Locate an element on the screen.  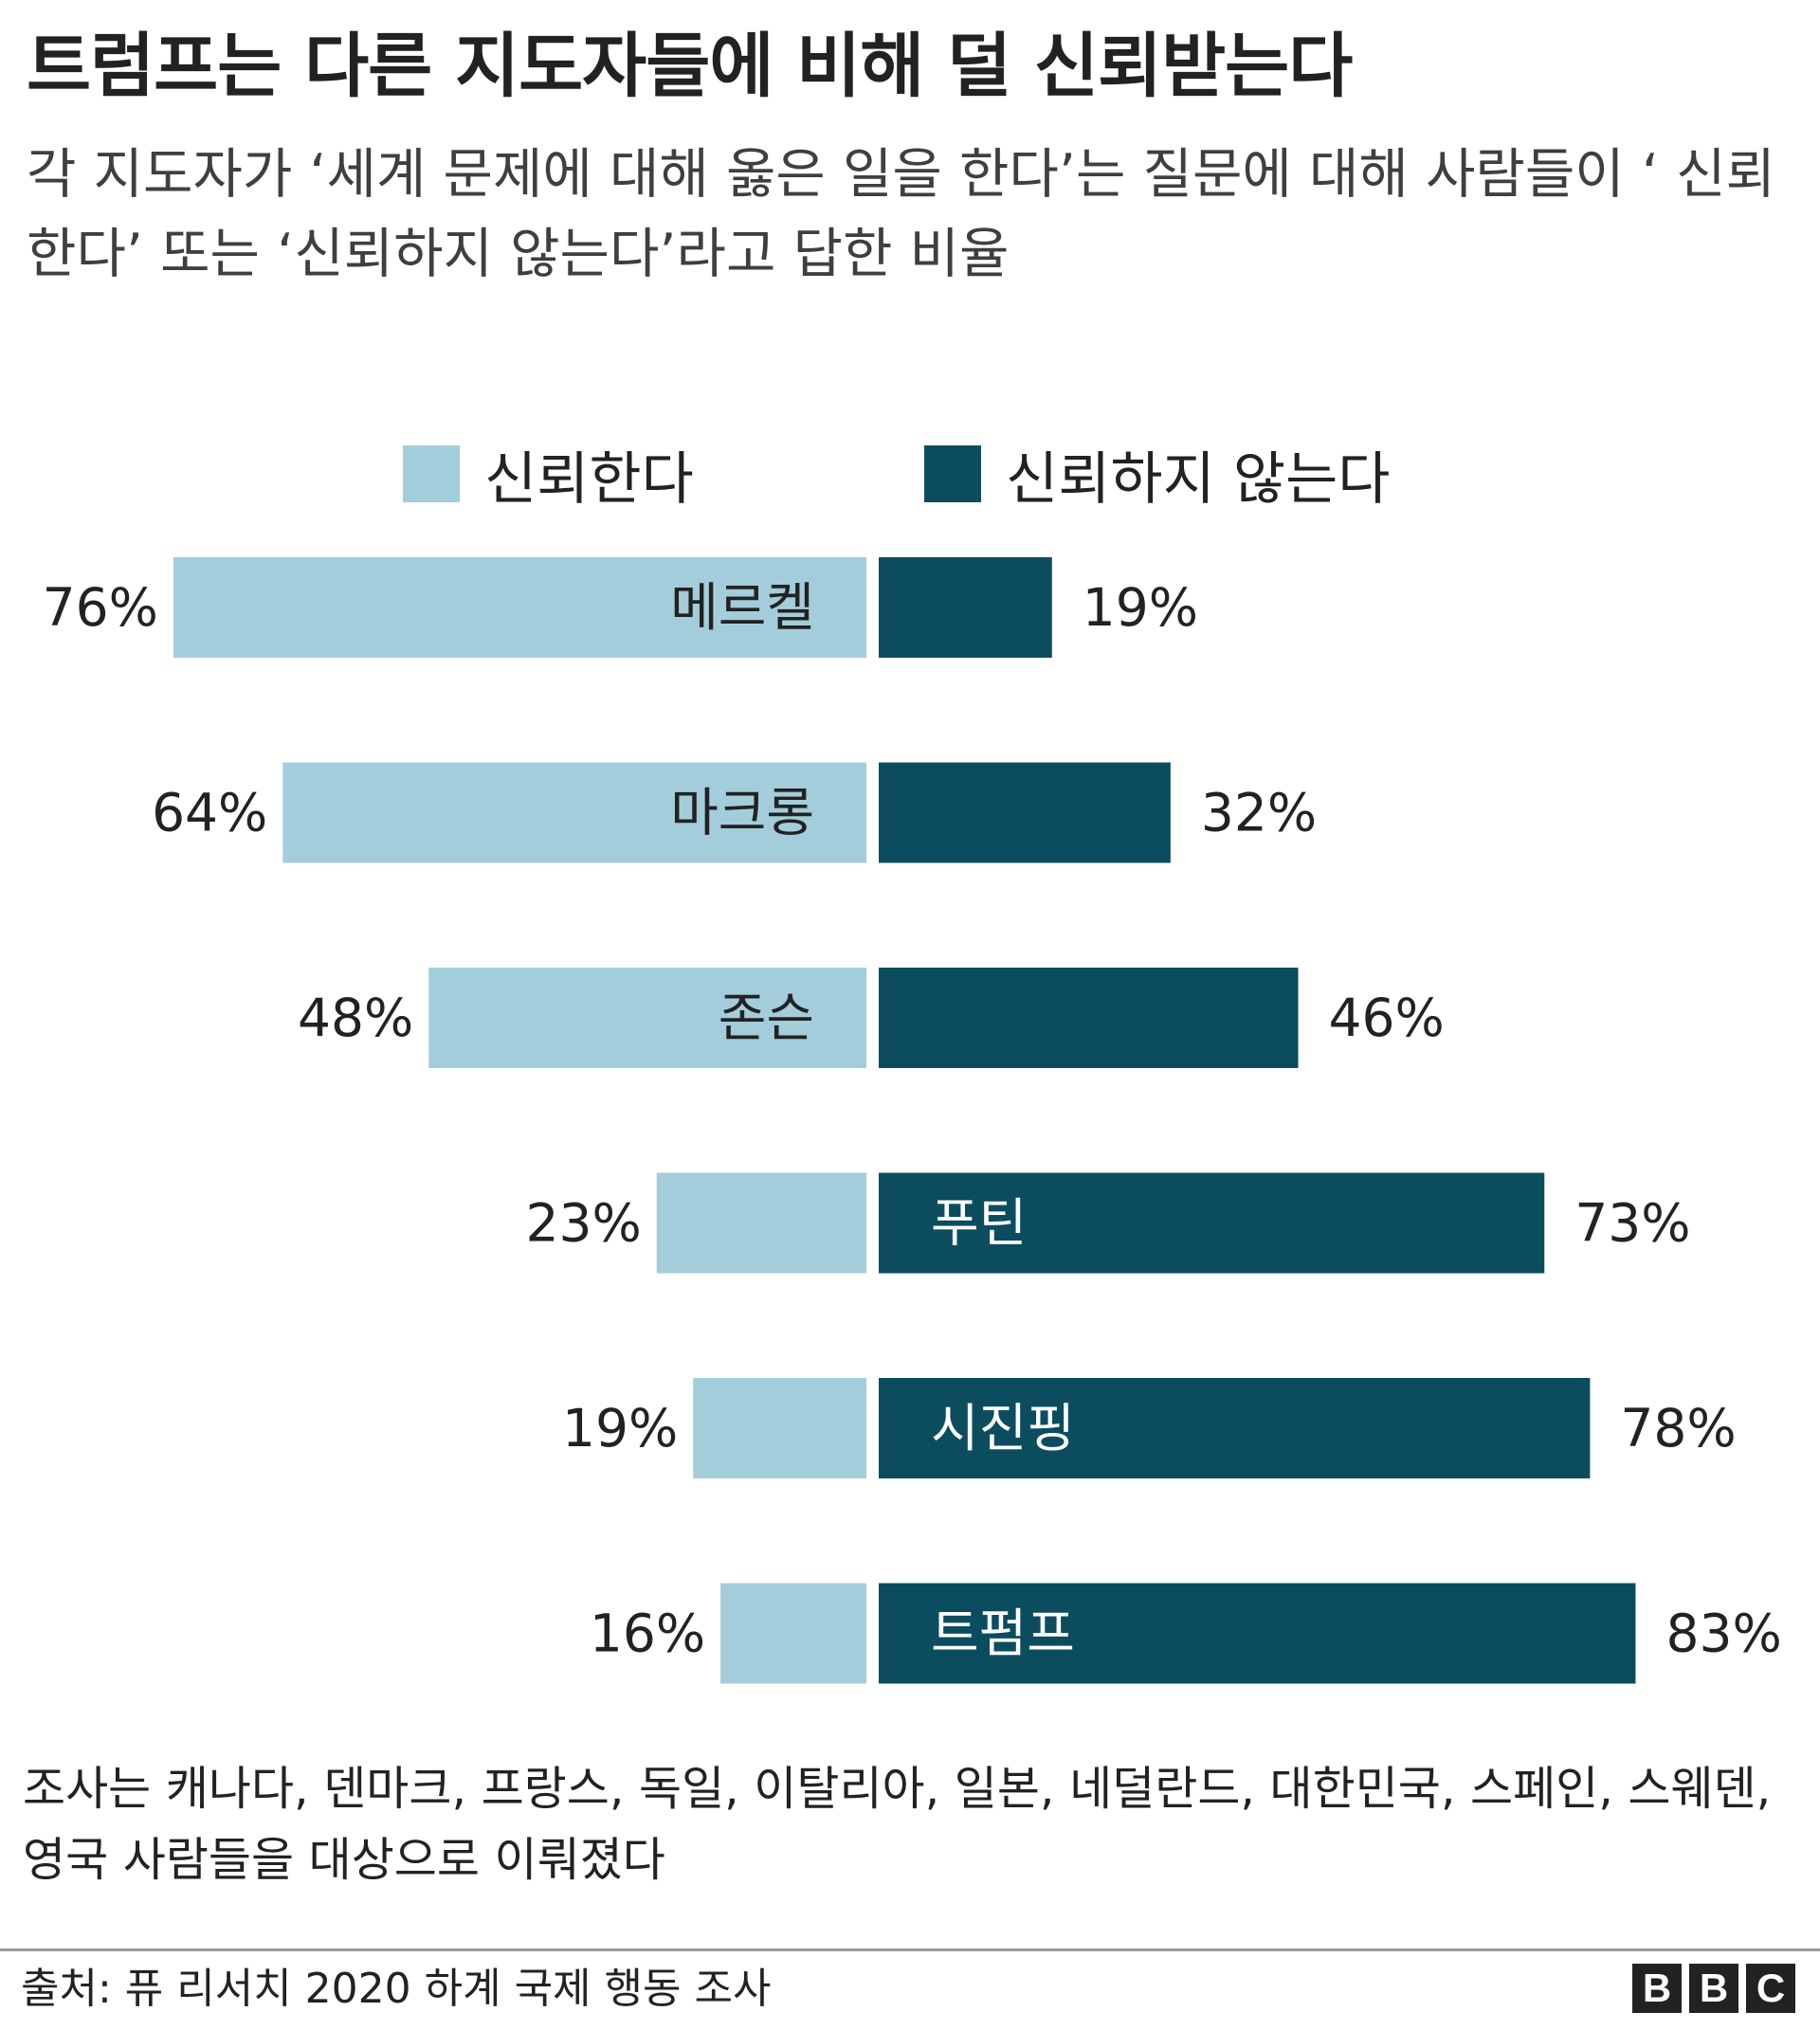
legend: 신뢰한다 신뢰하지 않는다 is located at coordinates (910, 474).